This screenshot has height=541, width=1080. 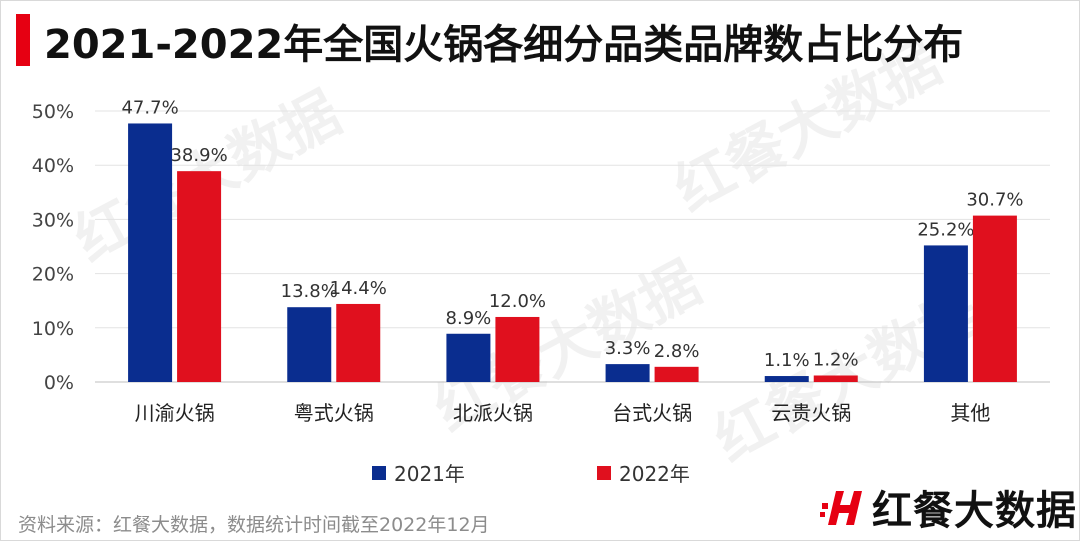 I want to click on data-label: 14.4%, so click(x=358, y=288).